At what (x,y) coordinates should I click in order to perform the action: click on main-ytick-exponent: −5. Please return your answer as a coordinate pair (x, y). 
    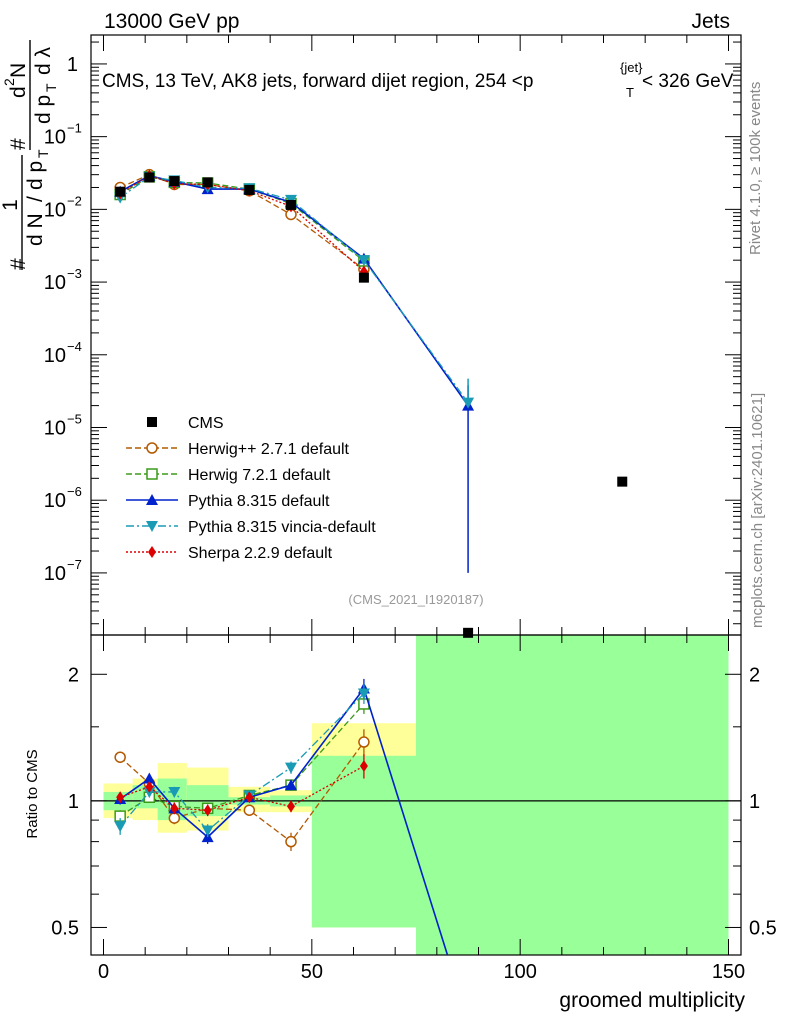
    Looking at the image, I should click on (74, 418).